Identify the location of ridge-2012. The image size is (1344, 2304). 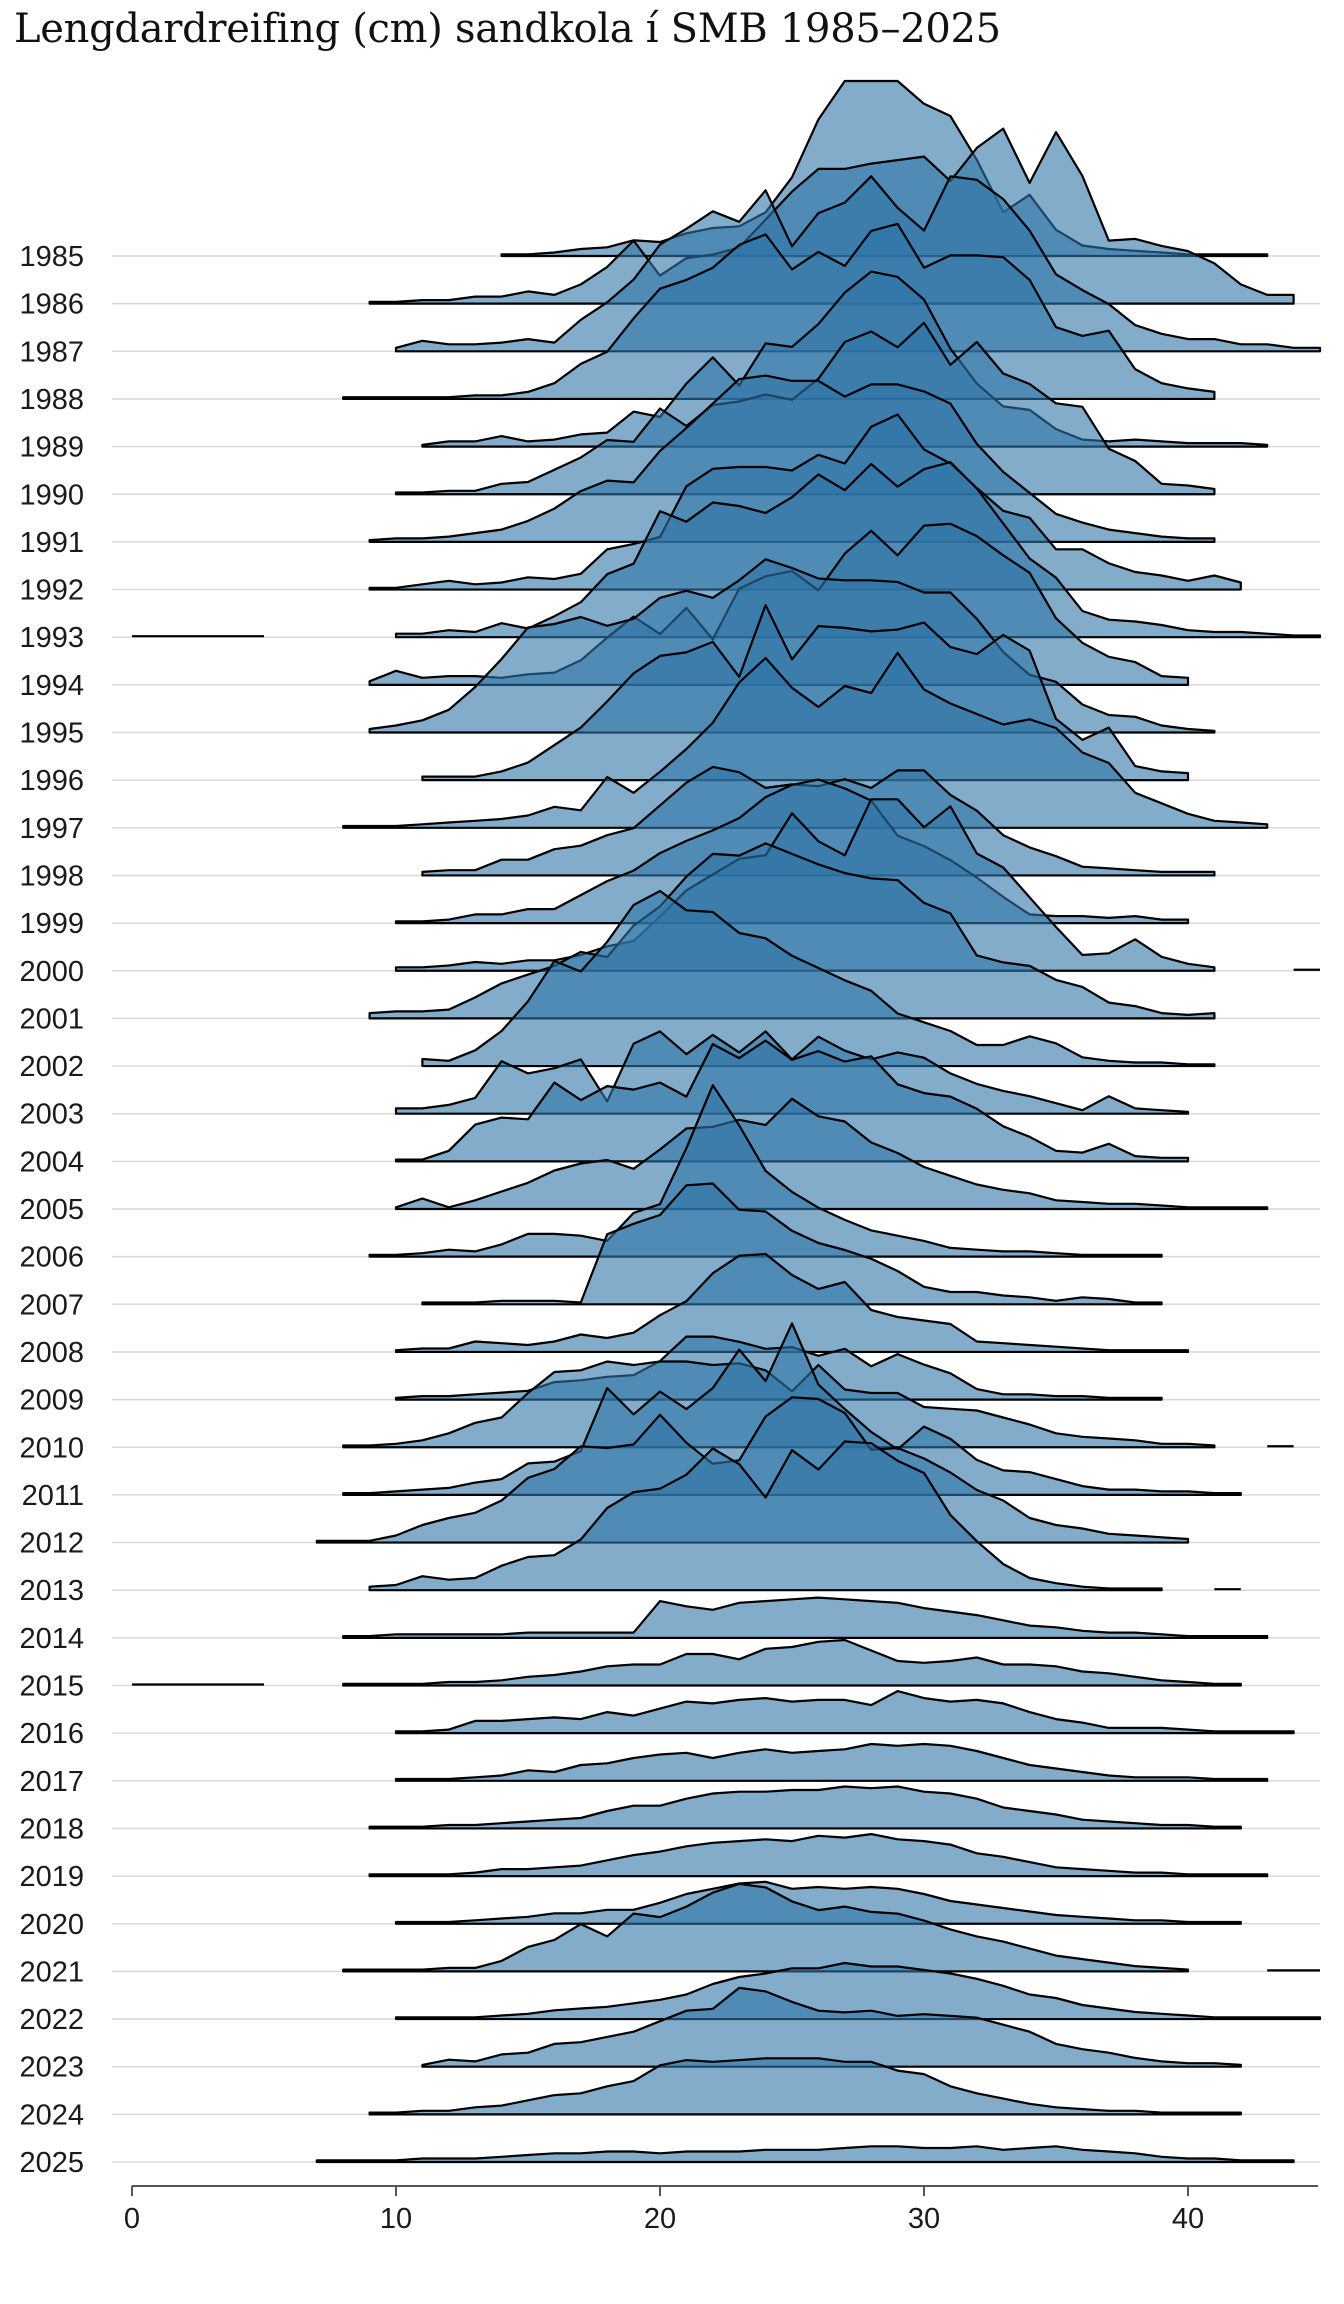
(752, 1470).